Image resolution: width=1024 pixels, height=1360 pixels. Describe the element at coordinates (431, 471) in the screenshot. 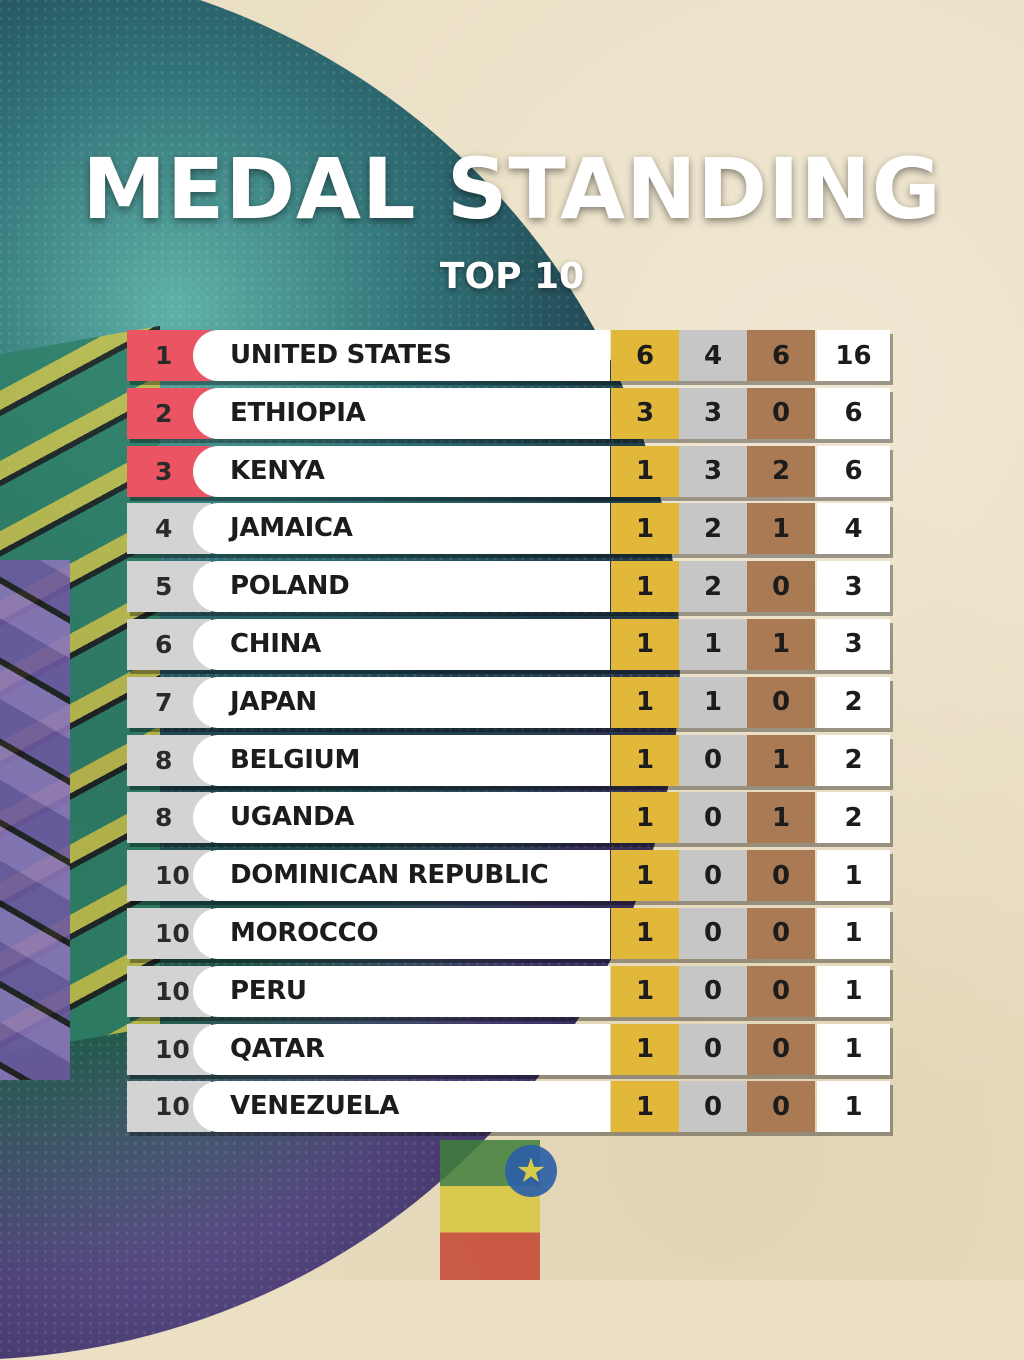

I see `country-cell: KENYA` at that location.